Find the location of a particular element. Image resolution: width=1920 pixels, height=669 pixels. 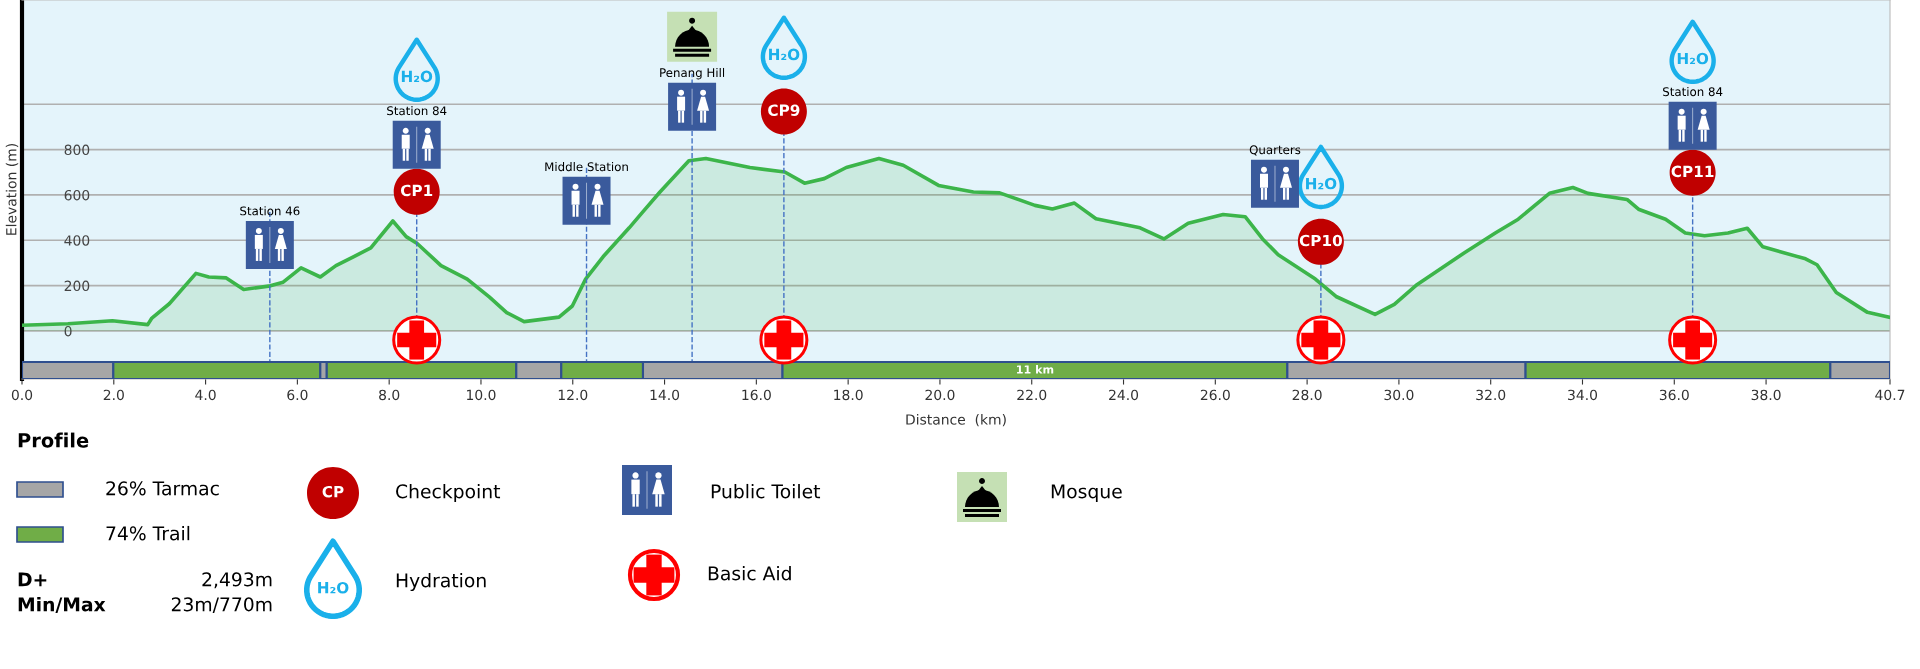

text: 74% Trail is located at coordinates (148, 533).